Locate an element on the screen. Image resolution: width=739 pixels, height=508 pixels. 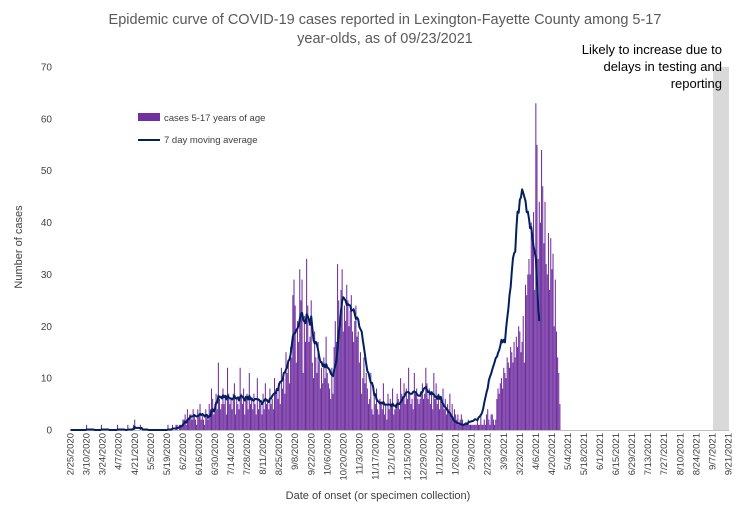
y-tick-label: 30 is located at coordinates (47, 275).